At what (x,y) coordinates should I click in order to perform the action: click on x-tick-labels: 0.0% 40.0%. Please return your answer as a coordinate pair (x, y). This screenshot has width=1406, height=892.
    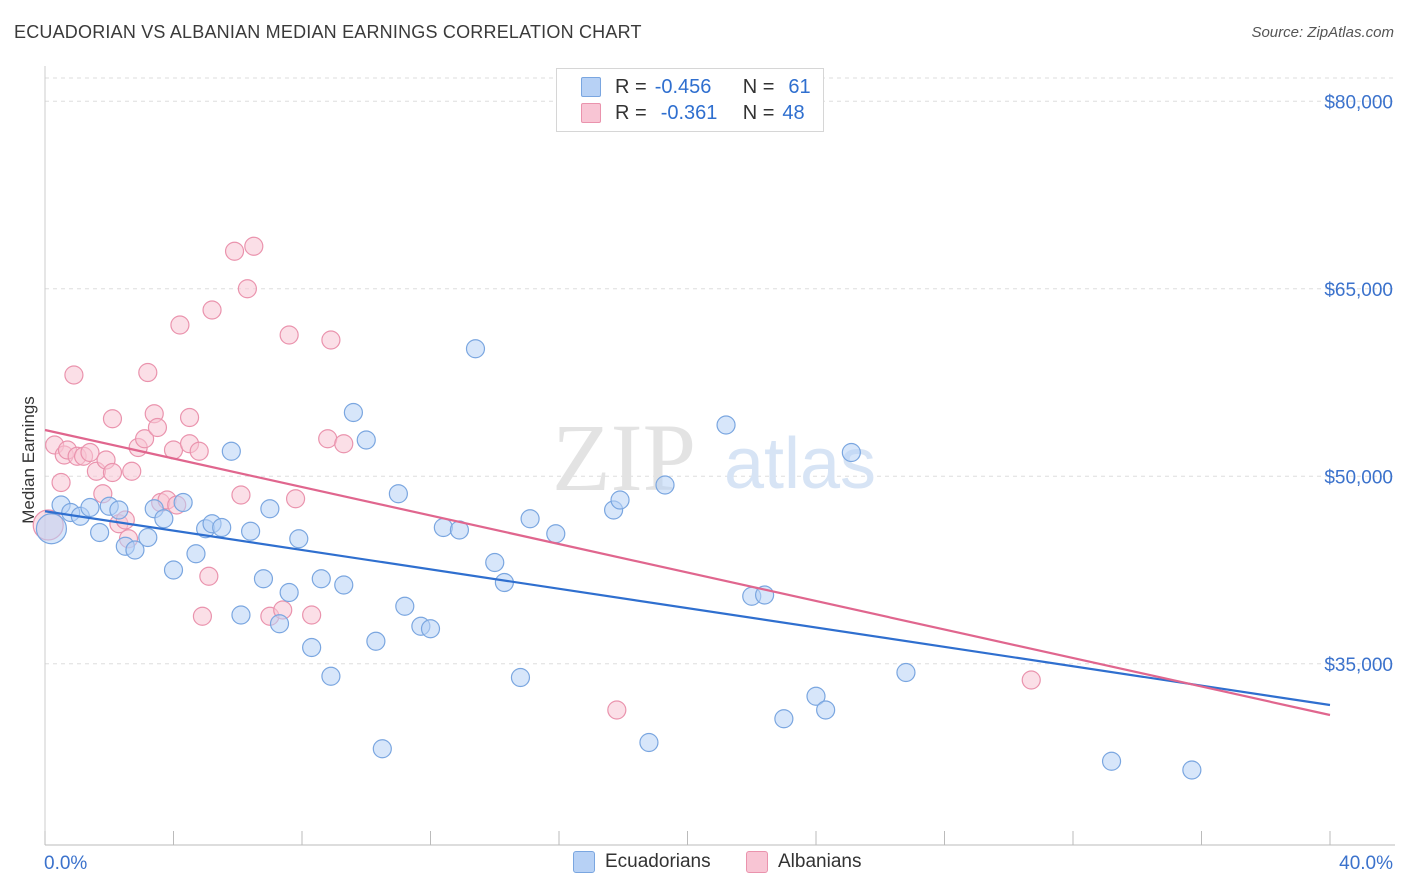
    Looking at the image, I should click on (718, 863).